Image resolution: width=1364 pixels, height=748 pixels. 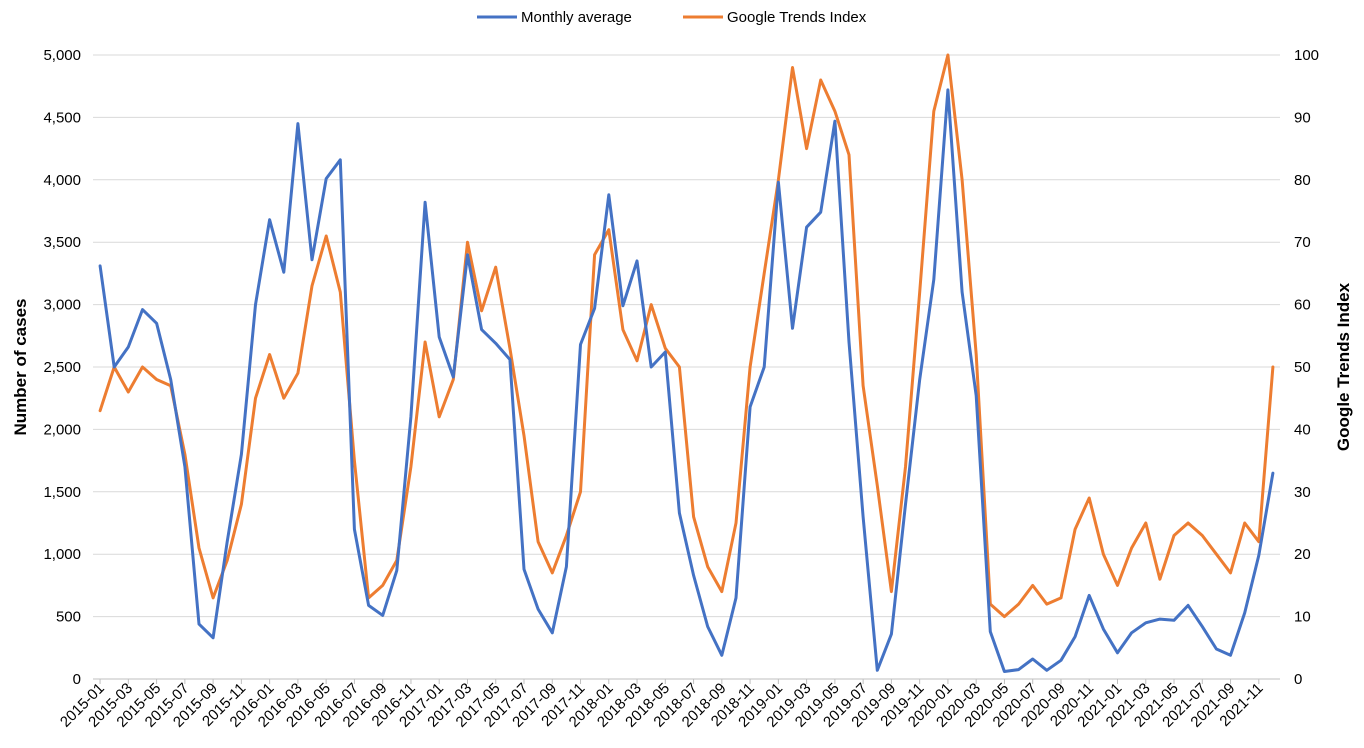 What do you see at coordinates (77, 679) in the screenshot?
I see `y-tick-label: 0` at bounding box center [77, 679].